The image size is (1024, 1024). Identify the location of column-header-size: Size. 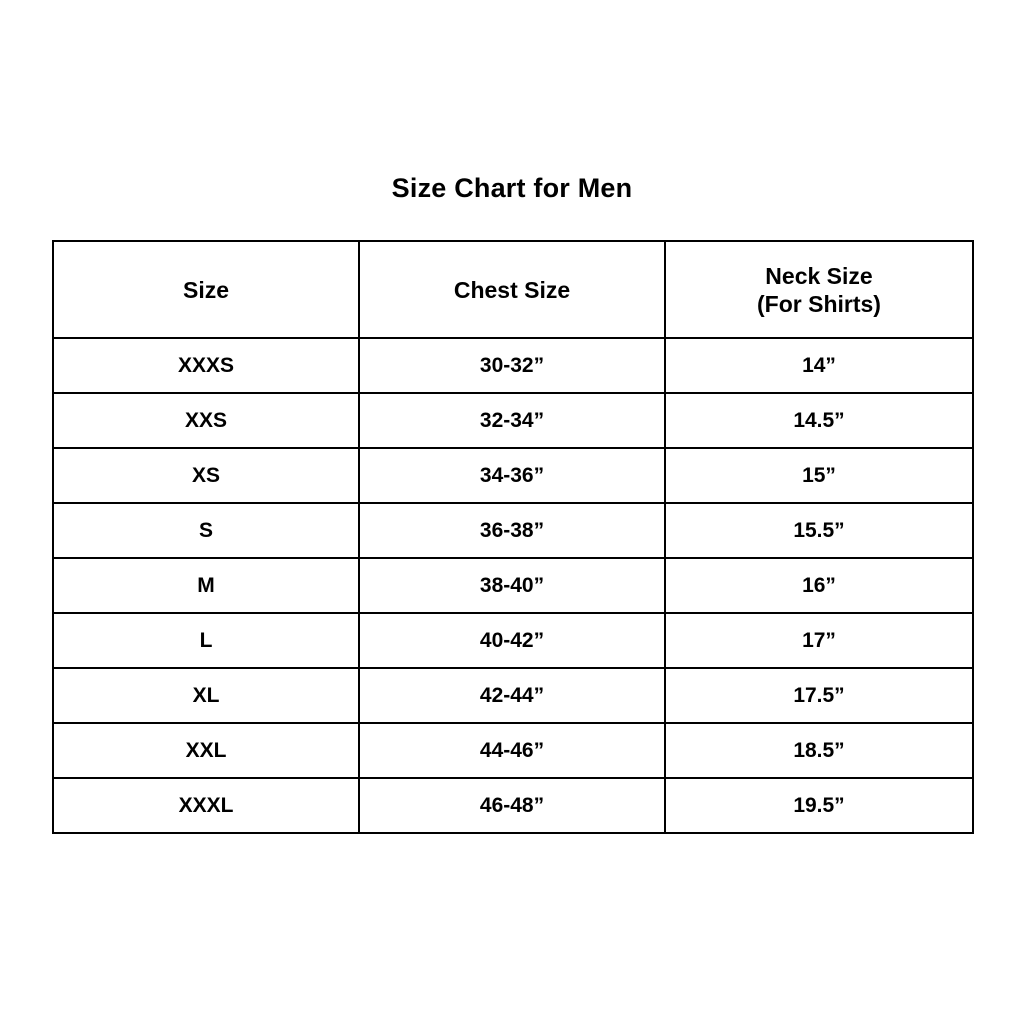
(206, 289).